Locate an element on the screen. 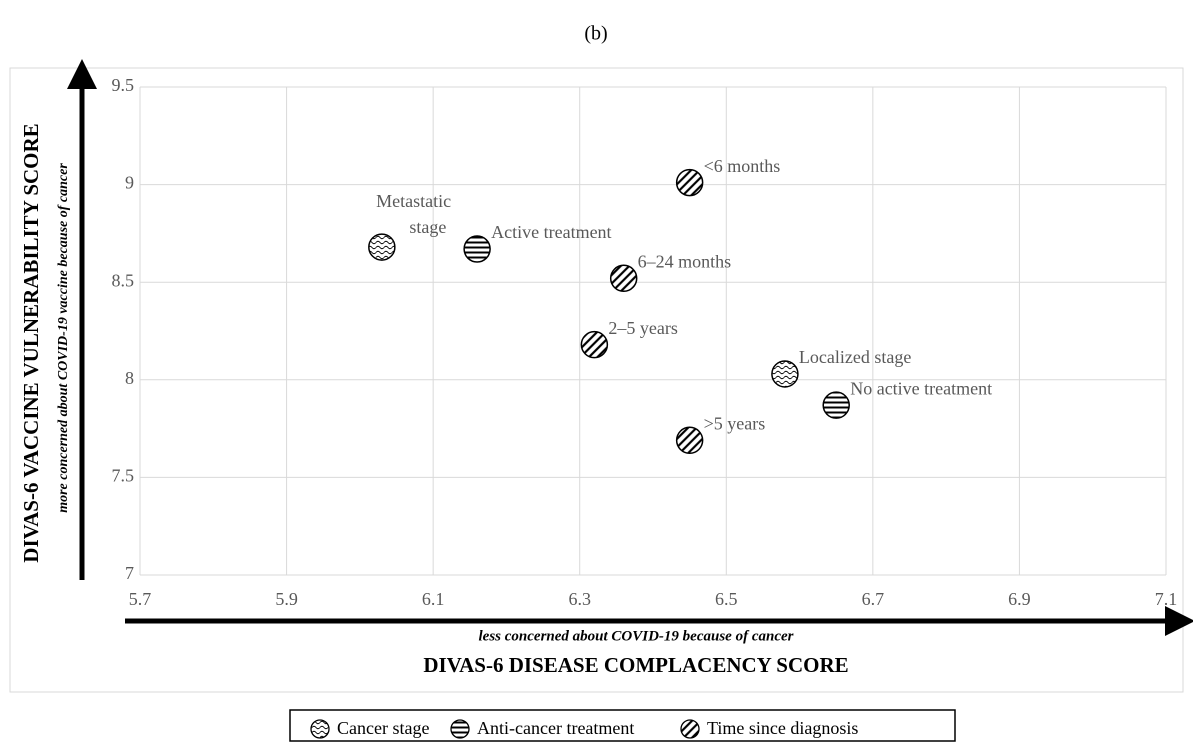  x-tick-label: 6.1 is located at coordinates (433, 599).